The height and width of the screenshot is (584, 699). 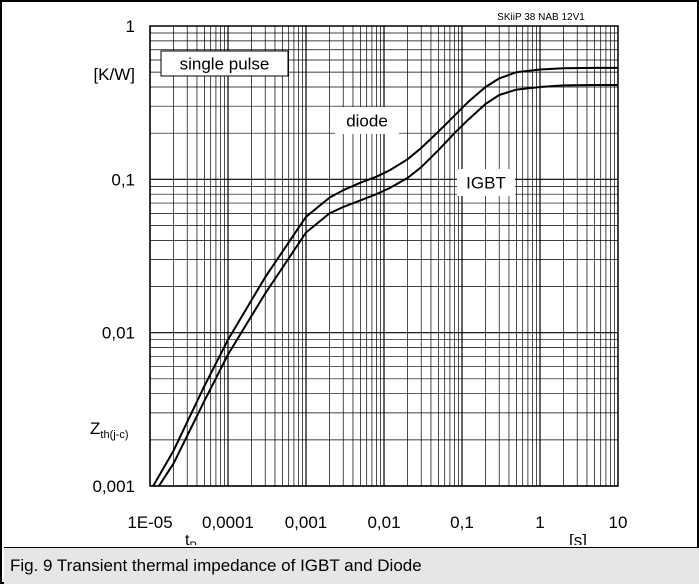 What do you see at coordinates (618, 522) in the screenshot?
I see `x-tick-label: 10` at bounding box center [618, 522].